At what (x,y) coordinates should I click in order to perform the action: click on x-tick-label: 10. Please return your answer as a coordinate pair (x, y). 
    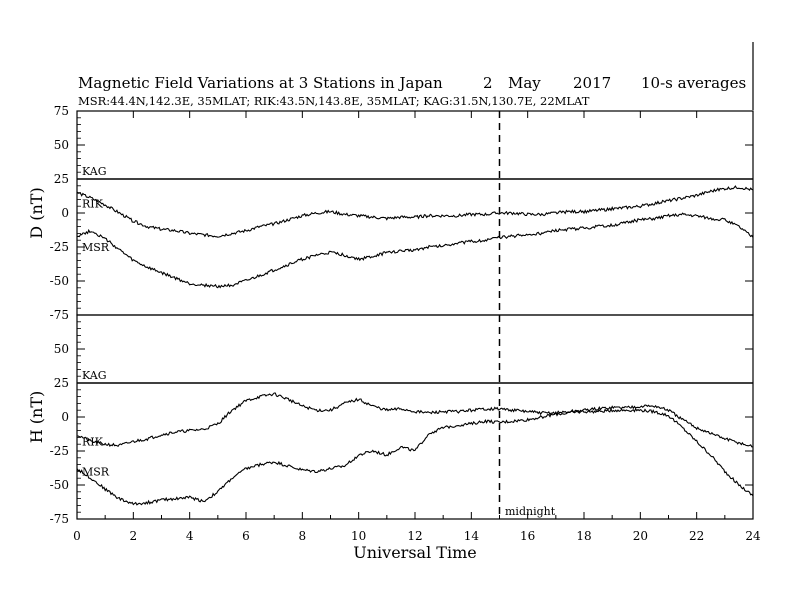
    Looking at the image, I should click on (358, 536).